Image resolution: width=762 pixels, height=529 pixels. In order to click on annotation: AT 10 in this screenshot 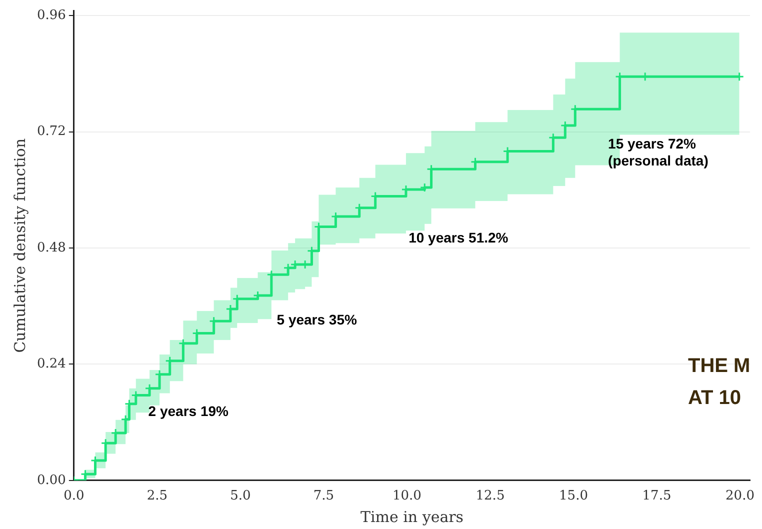, I will do `click(715, 398)`.